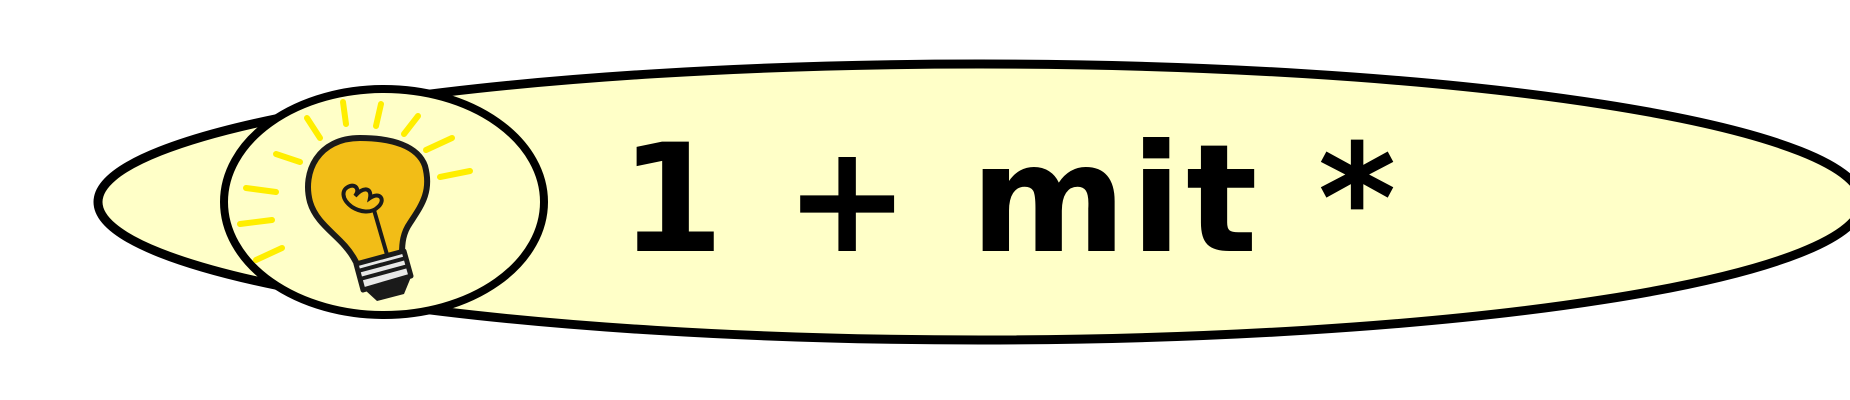 The height and width of the screenshot is (400, 1850). What do you see at coordinates (381, 234) in the screenshot?
I see `bulb-stem` at bounding box center [381, 234].